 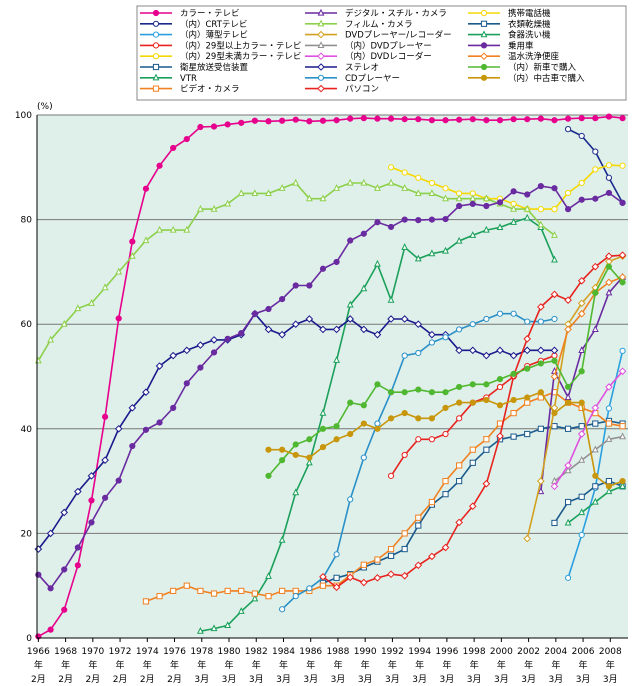 I want to click on legend-label: CDプレーヤー, so click(x=372, y=79).